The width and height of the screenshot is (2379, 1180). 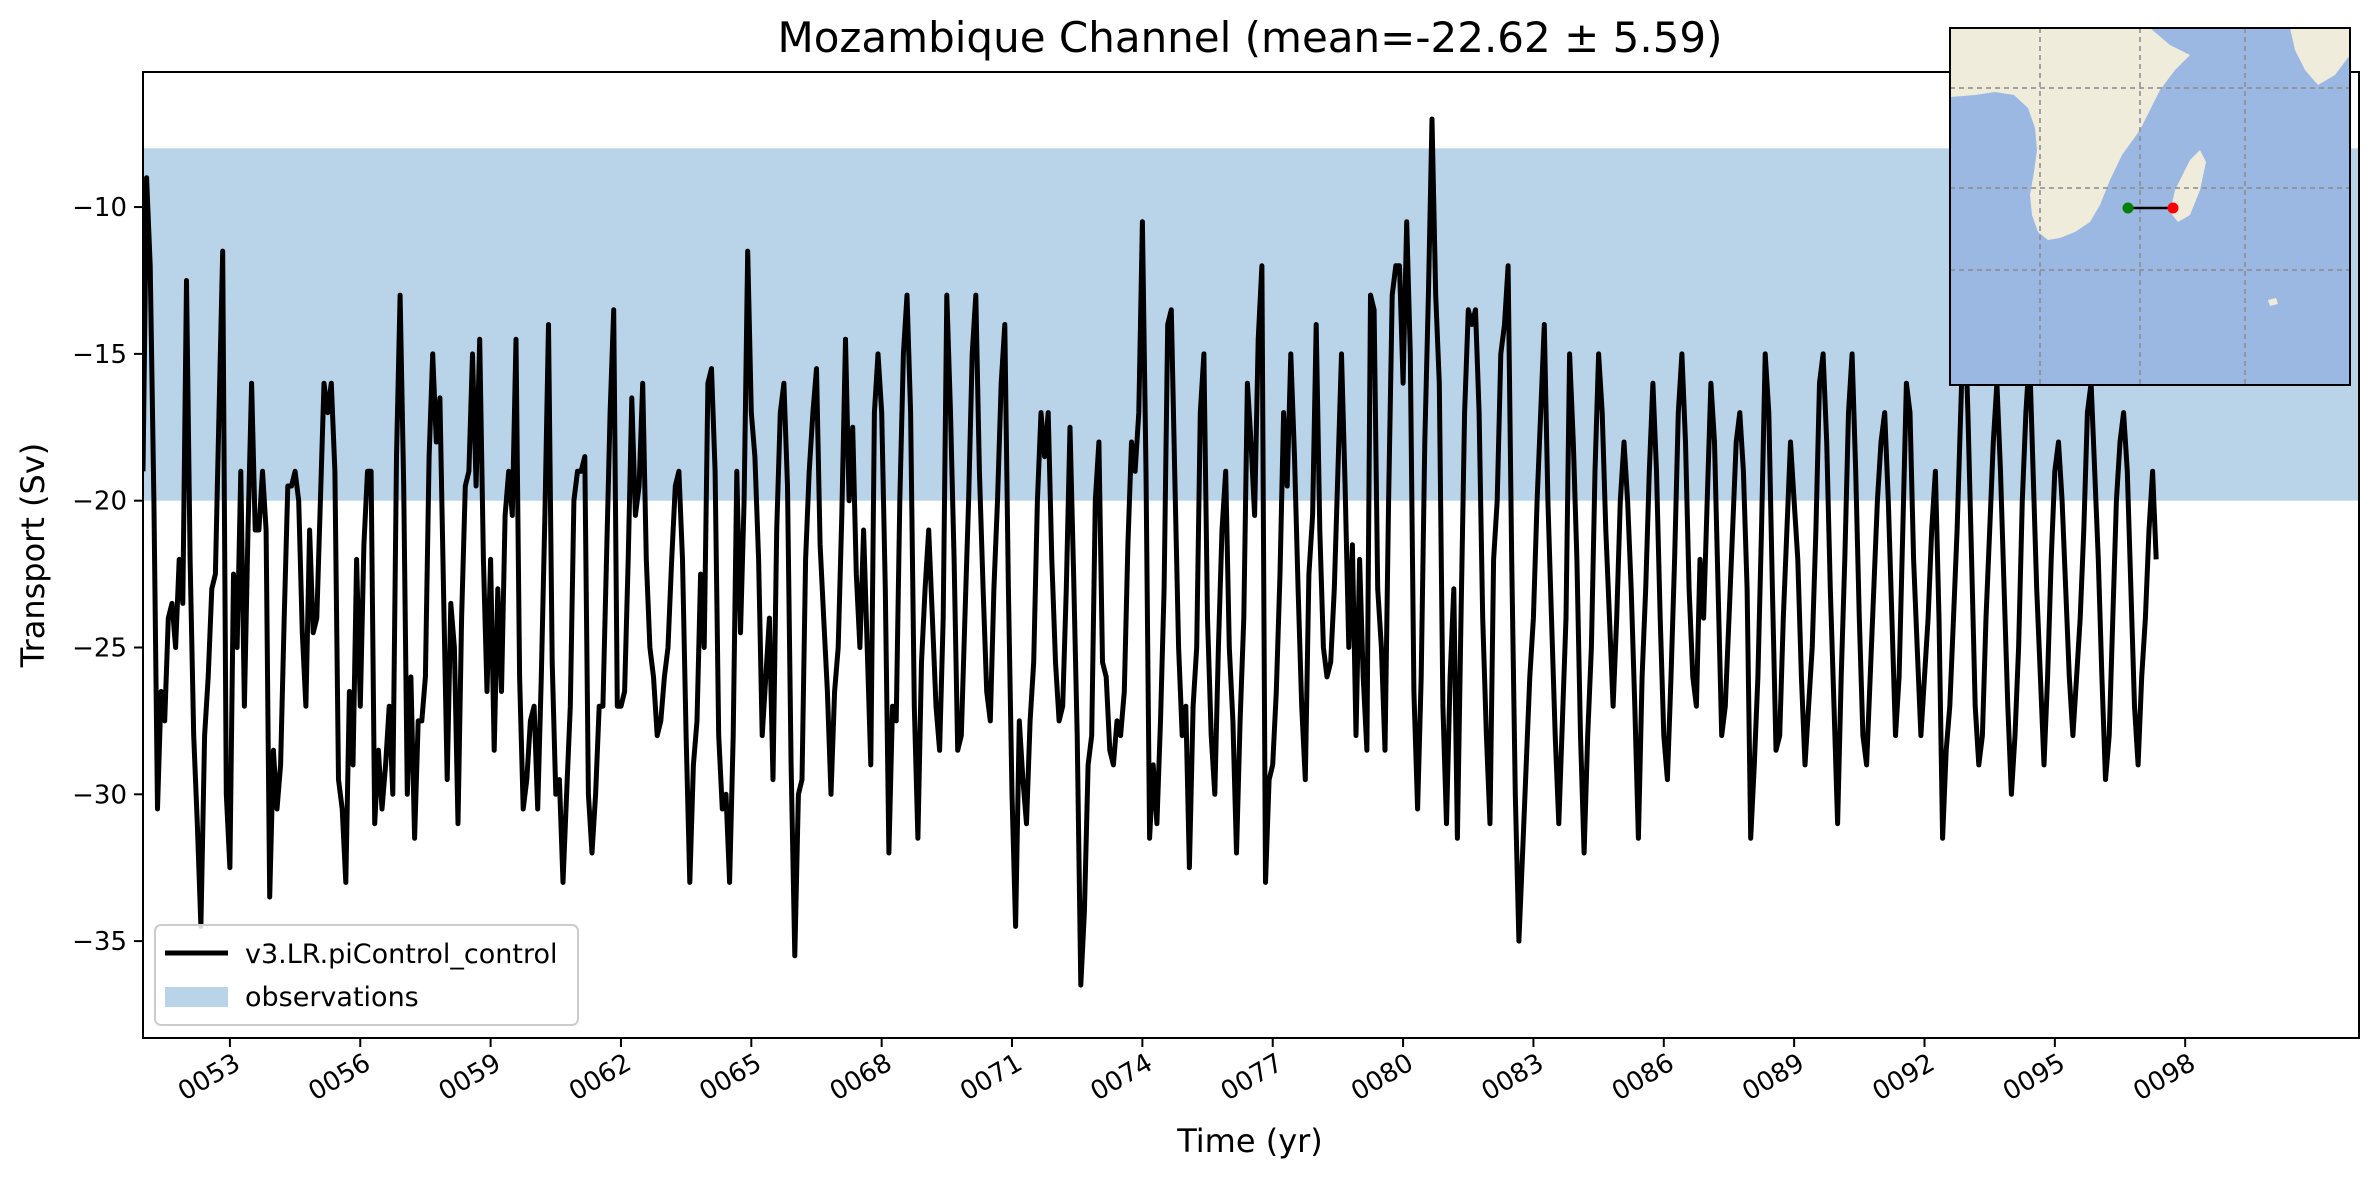 I want to click on x-tick-label: 0098, so click(x=2164, y=1077).